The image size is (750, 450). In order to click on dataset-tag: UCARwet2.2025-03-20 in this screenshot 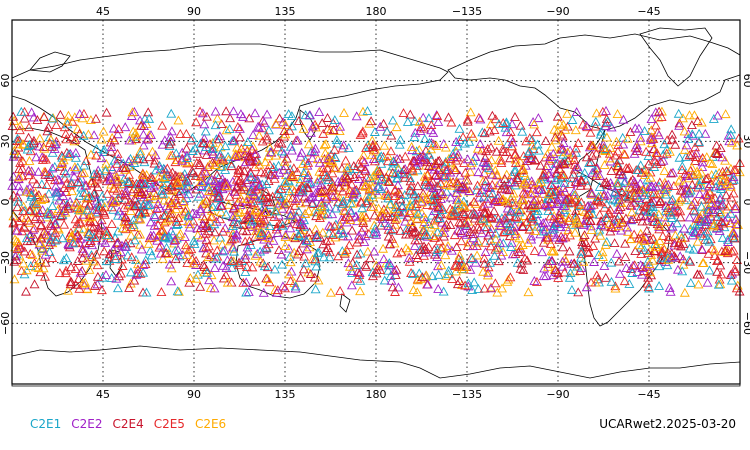, I will do `click(667, 424)`.